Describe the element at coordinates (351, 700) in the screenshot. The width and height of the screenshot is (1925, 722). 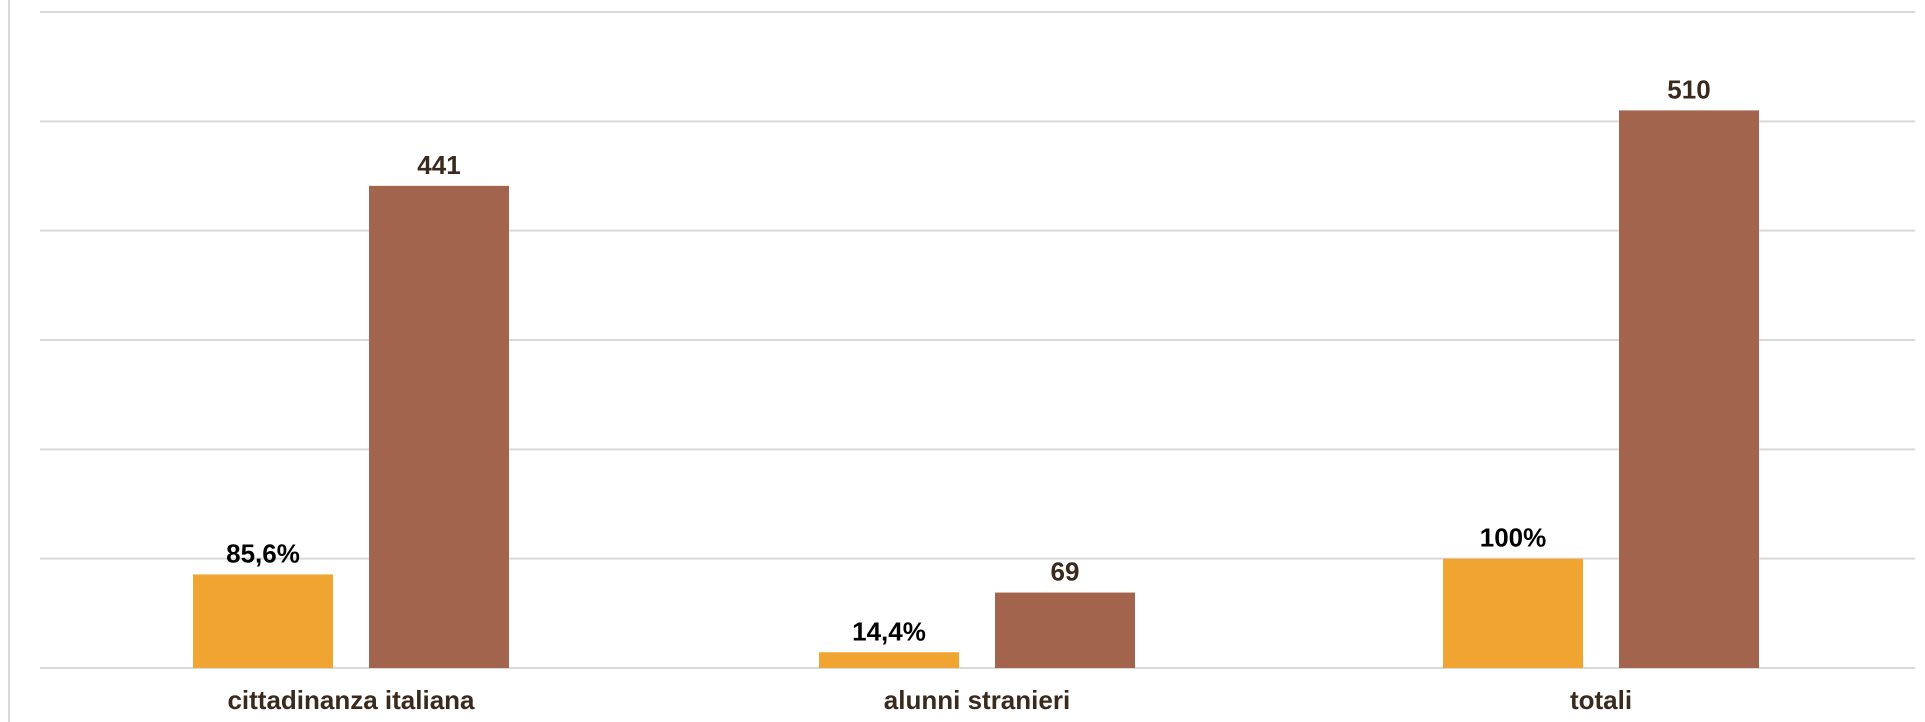
I see `category-label: cittadinanza italiana` at that location.